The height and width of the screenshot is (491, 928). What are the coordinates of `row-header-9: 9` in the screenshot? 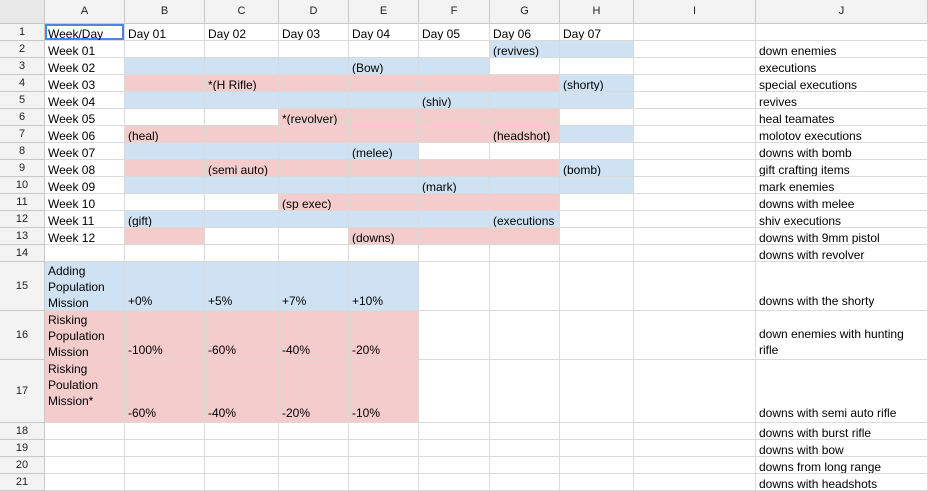 It's located at (22, 168).